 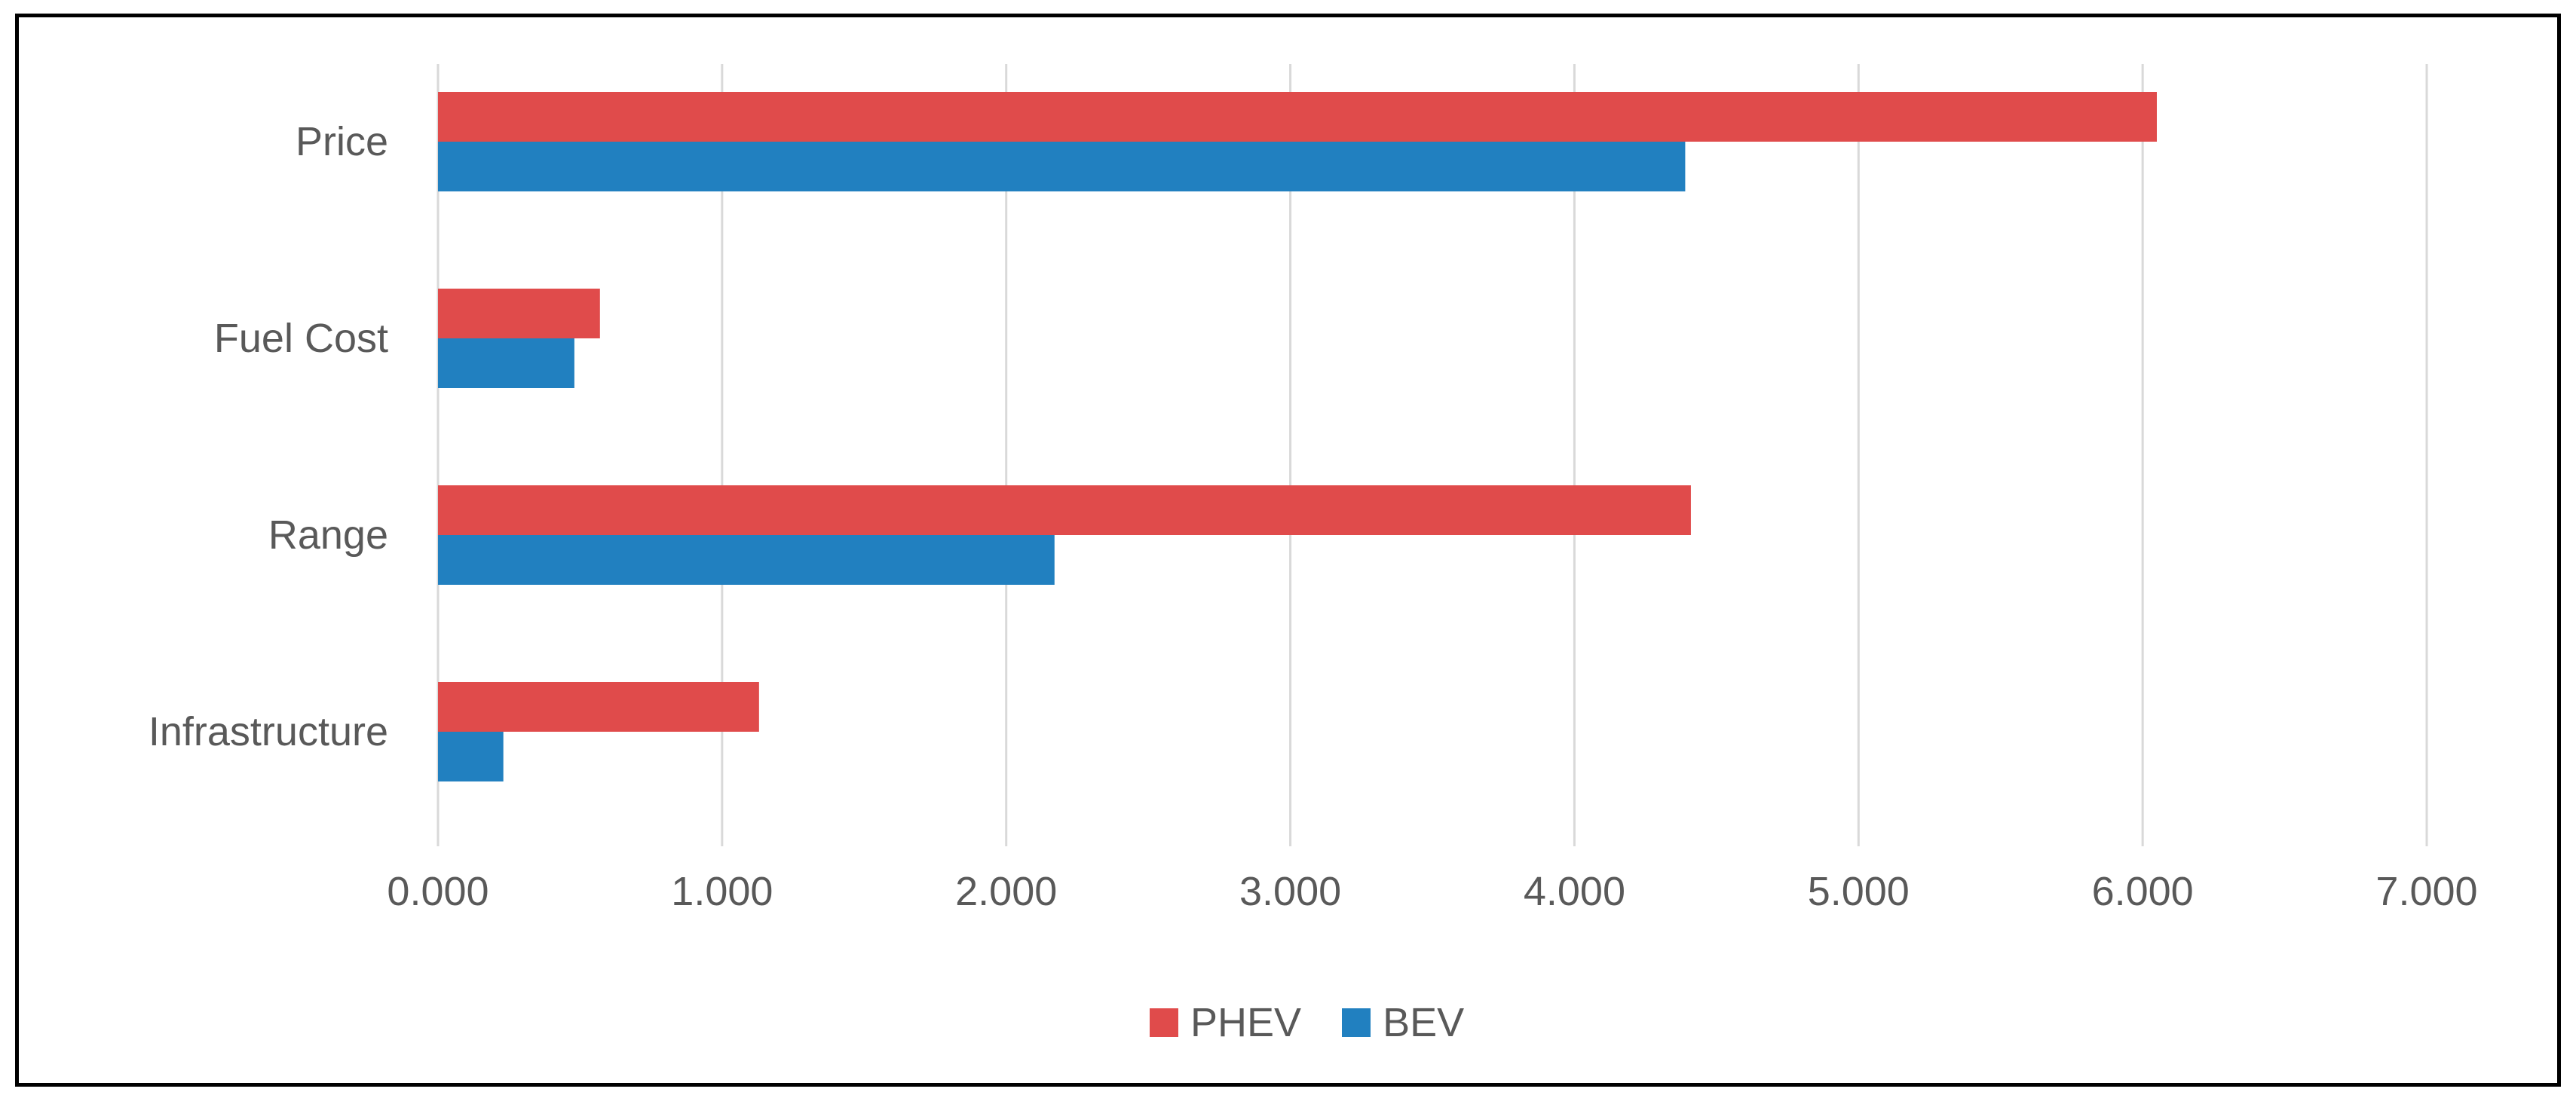 What do you see at coordinates (438, 891) in the screenshot?
I see `x-tick-label: 0.000` at bounding box center [438, 891].